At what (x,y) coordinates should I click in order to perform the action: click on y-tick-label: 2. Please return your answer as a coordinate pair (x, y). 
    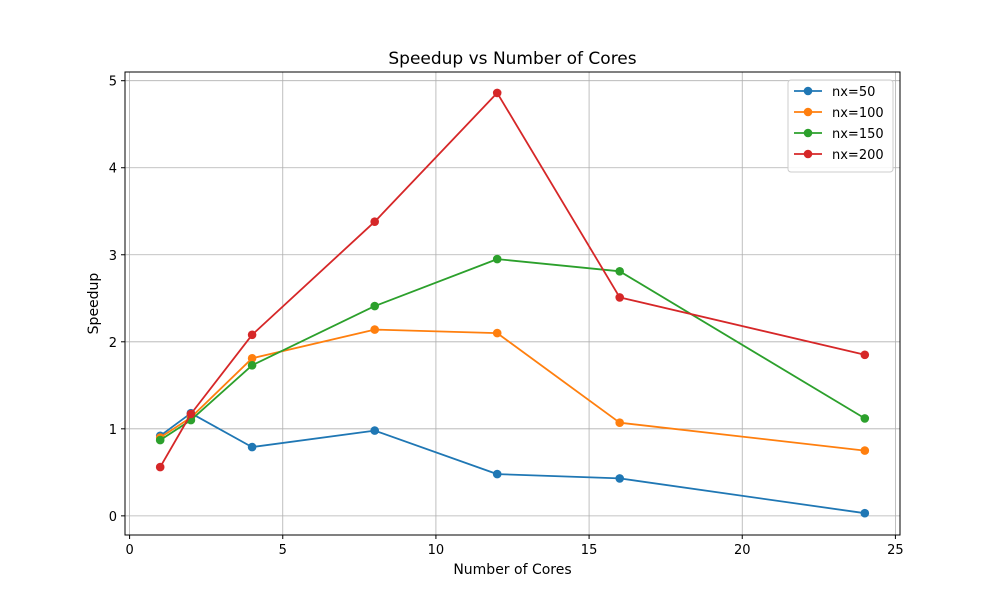
    Looking at the image, I should click on (113, 343).